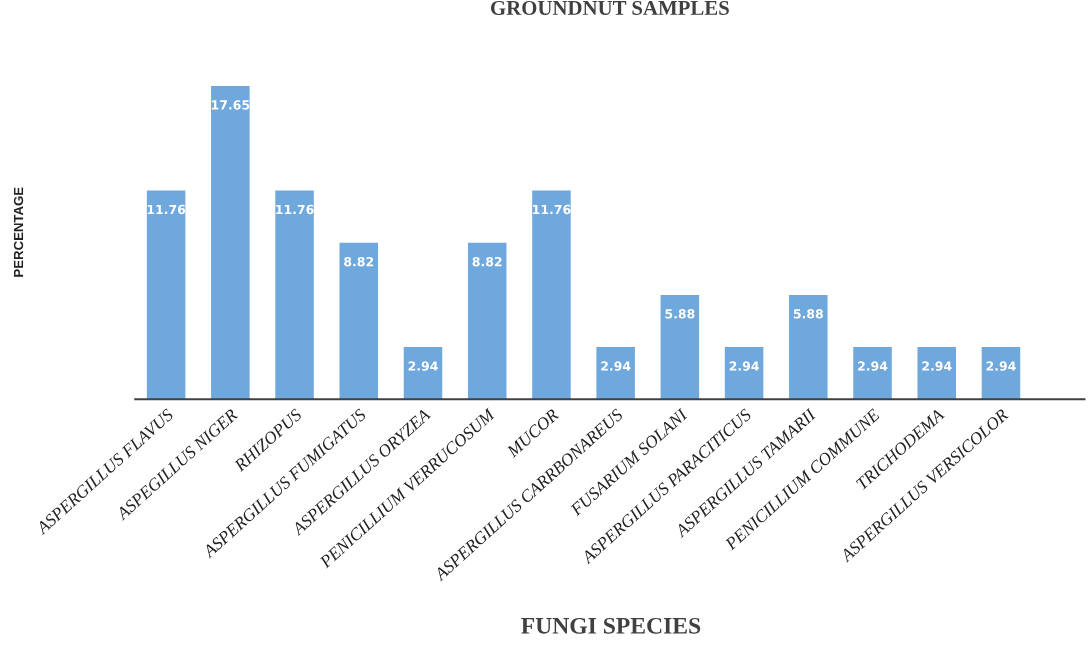  What do you see at coordinates (609, 7) in the screenshot?
I see `chart-title: GROUNDNUT SAMPLES` at bounding box center [609, 7].